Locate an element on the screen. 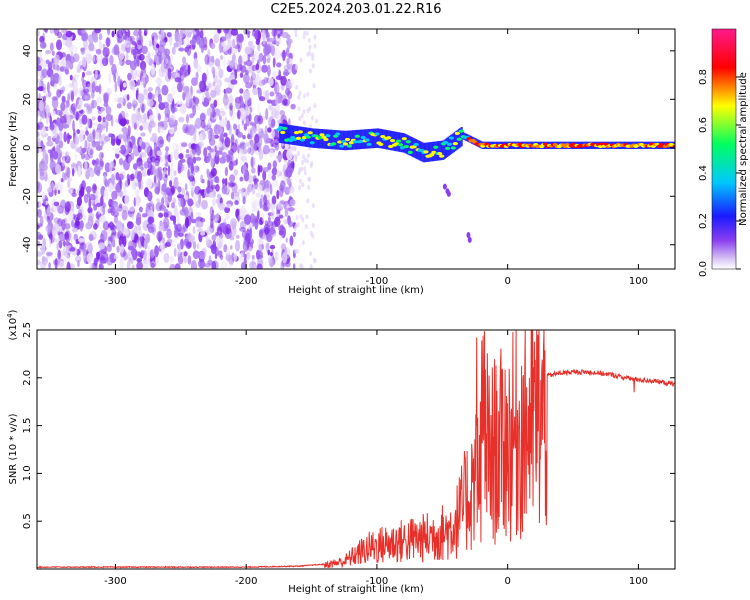  colorbar-tick-label: 0.8 is located at coordinates (703, 77).